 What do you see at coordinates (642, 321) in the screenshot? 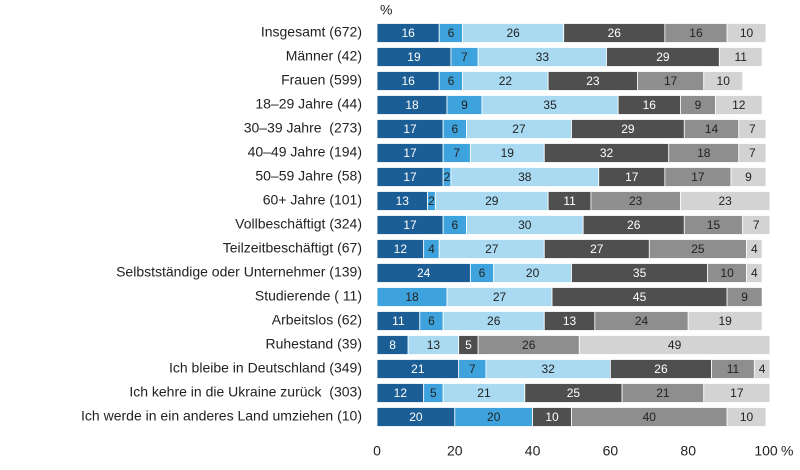
I see `value-label: 24` at bounding box center [642, 321].